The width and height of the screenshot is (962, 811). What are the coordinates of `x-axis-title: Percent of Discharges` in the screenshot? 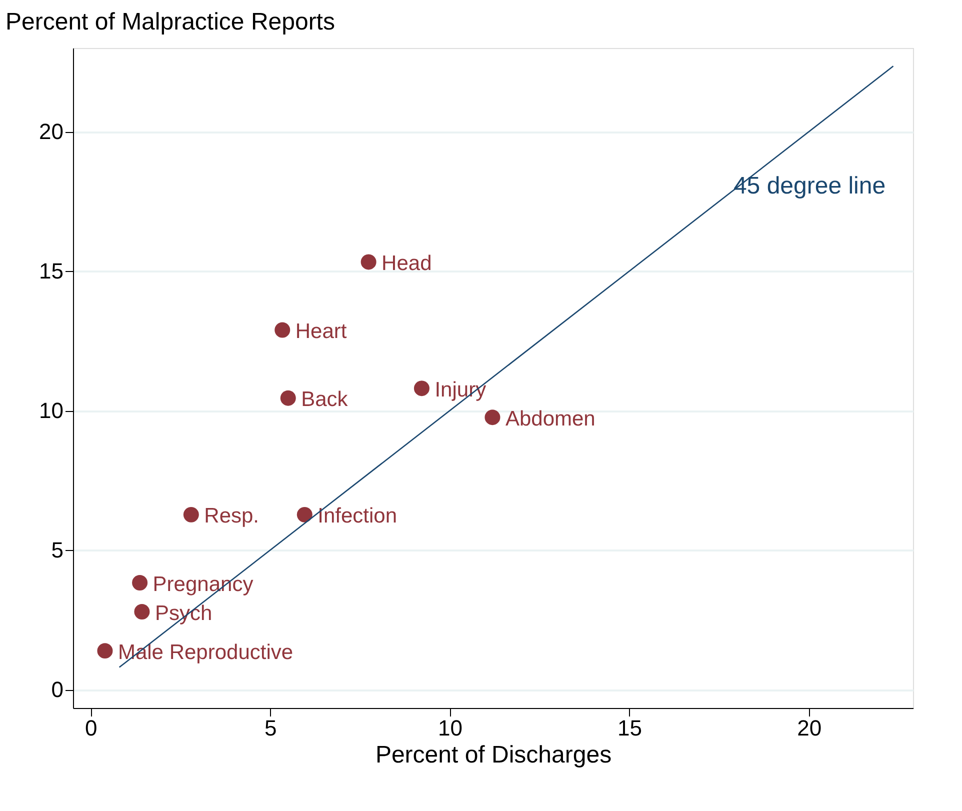 It's located at (493, 755).